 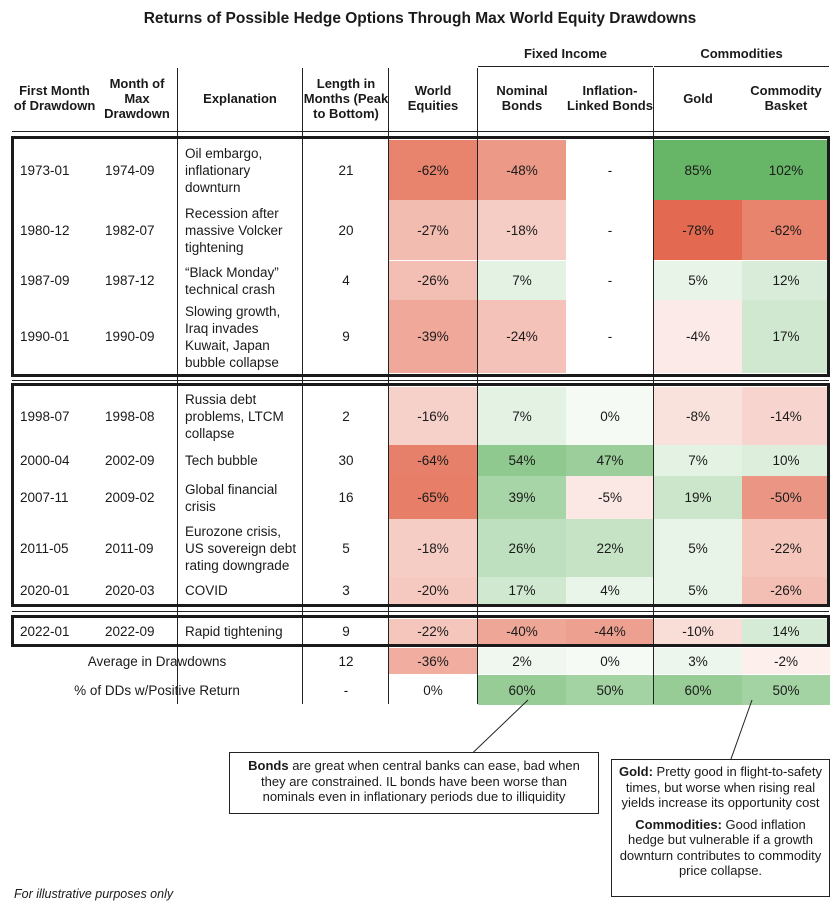 I want to click on world-equities-value: -26%, so click(x=433, y=280).